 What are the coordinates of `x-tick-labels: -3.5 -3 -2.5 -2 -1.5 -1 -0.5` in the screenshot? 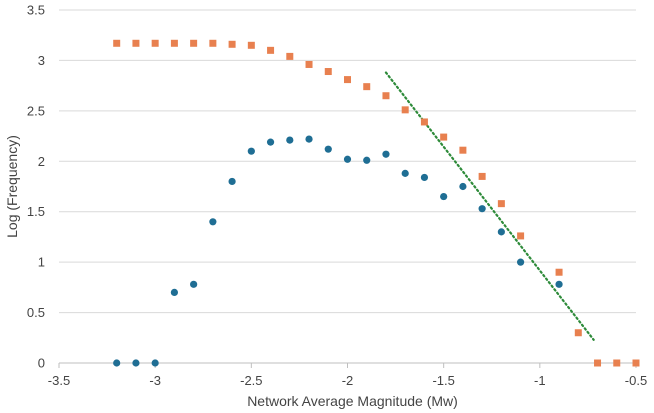 It's located at (347, 380).